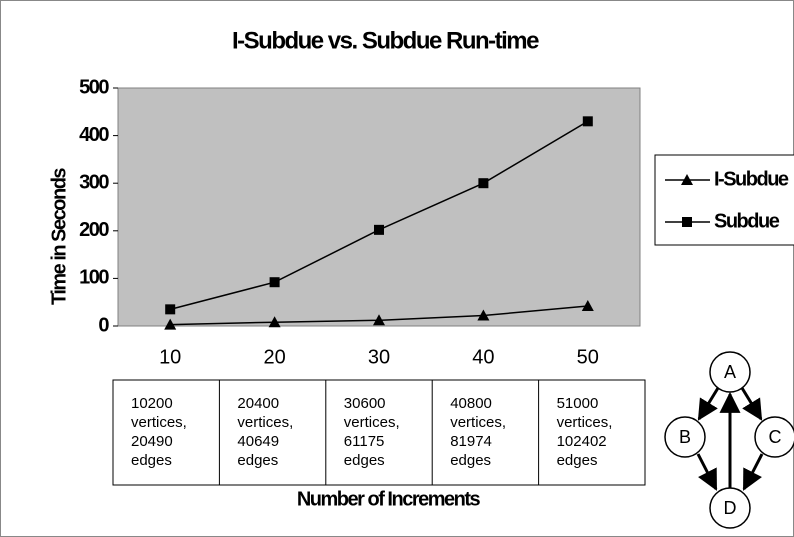 This screenshot has height=537, width=794. I want to click on y-tick-label: 500, so click(94, 87).